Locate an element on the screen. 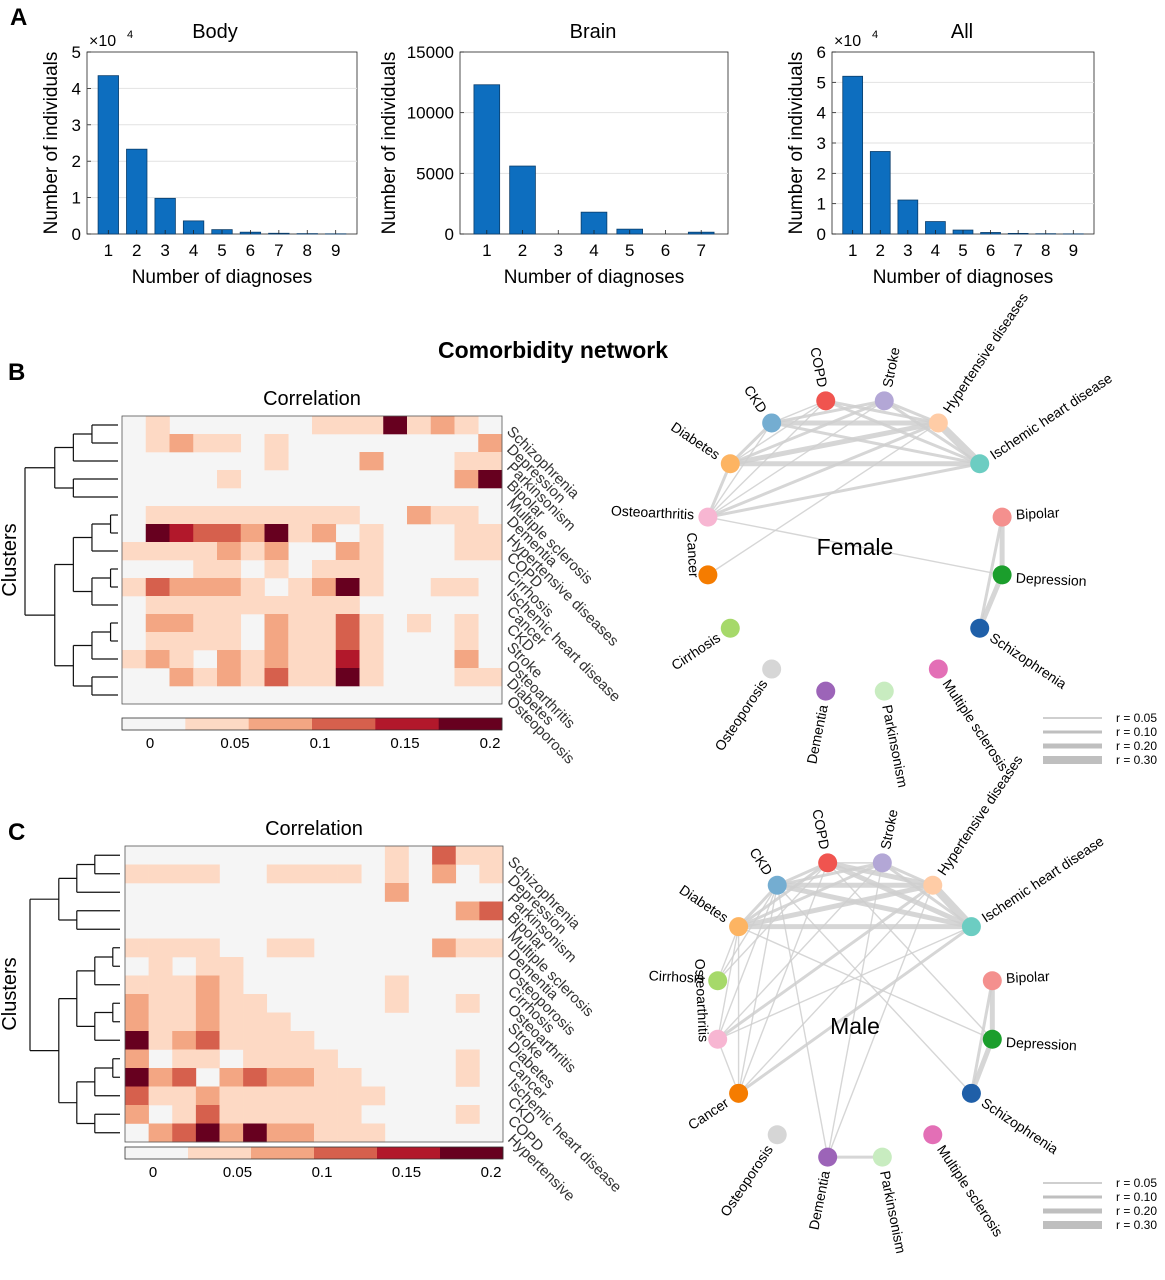  chart-title: Brain is located at coordinates (593, 32).